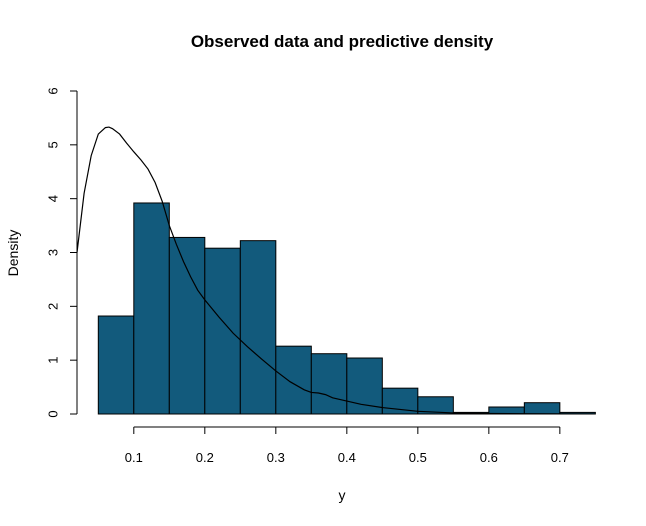  What do you see at coordinates (347, 457) in the screenshot?
I see `x-tick-label: 0.4` at bounding box center [347, 457].